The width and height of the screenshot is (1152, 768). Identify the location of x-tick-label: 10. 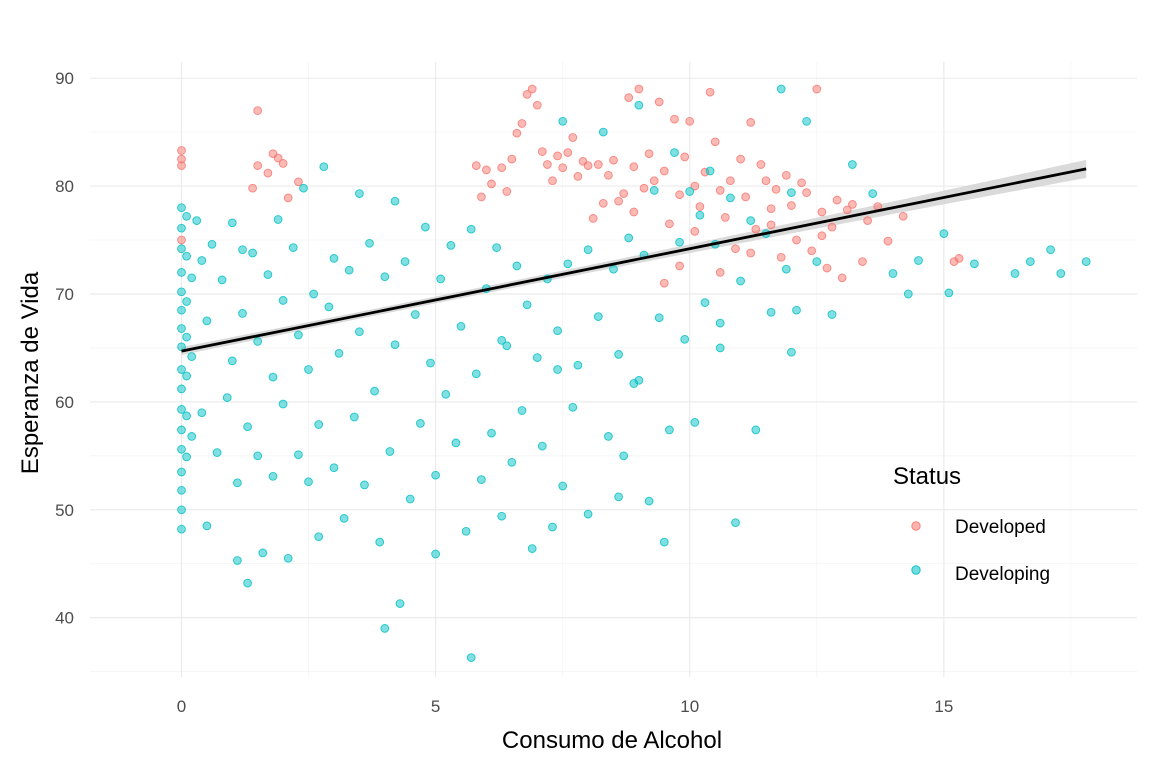
(689, 706).